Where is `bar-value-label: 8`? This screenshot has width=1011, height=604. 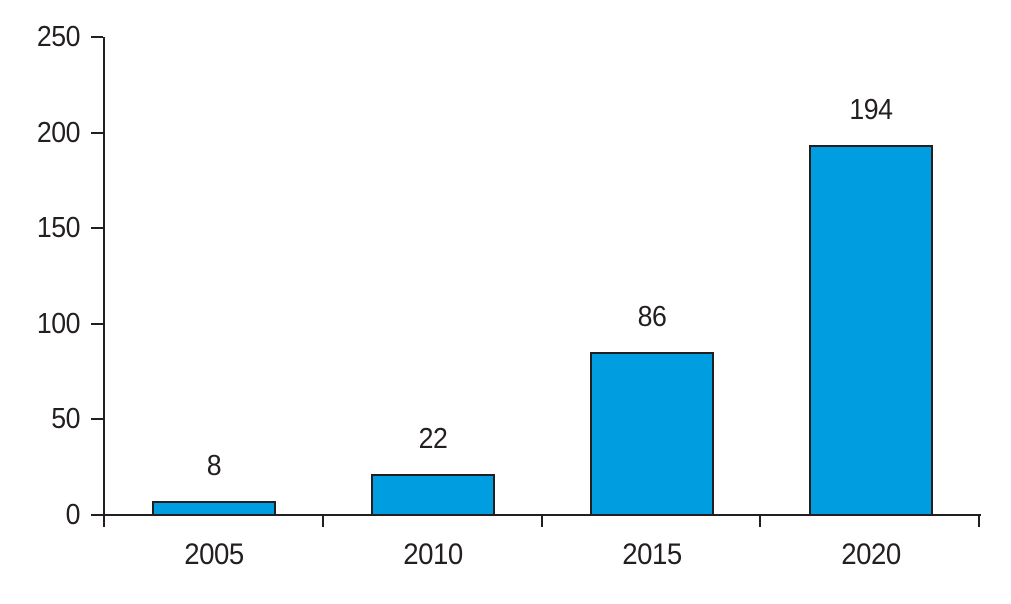 bar-value-label: 8 is located at coordinates (214, 466).